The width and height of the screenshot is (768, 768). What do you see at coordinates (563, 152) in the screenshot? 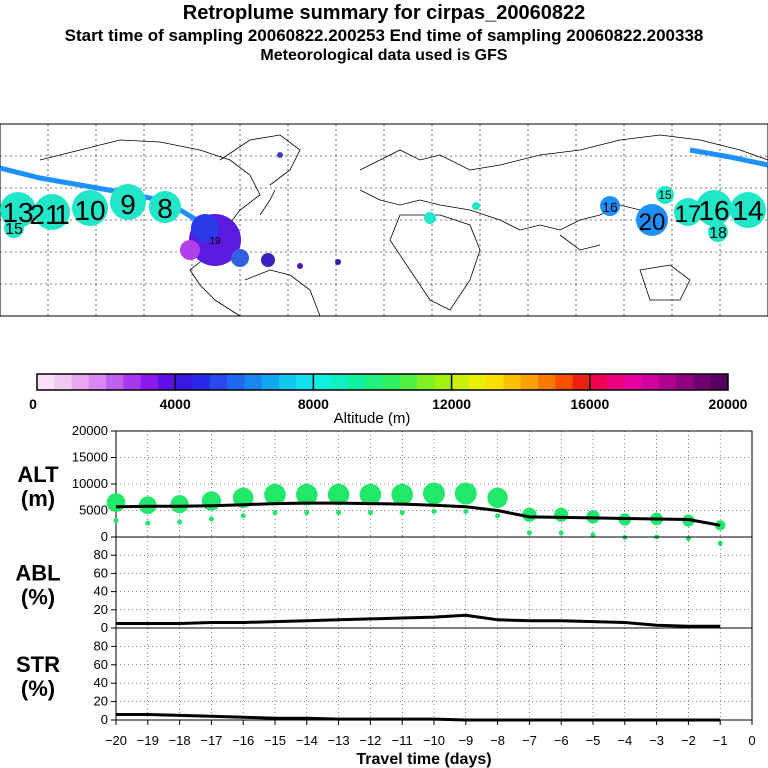
I see `coast-eurasia-north` at bounding box center [563, 152].